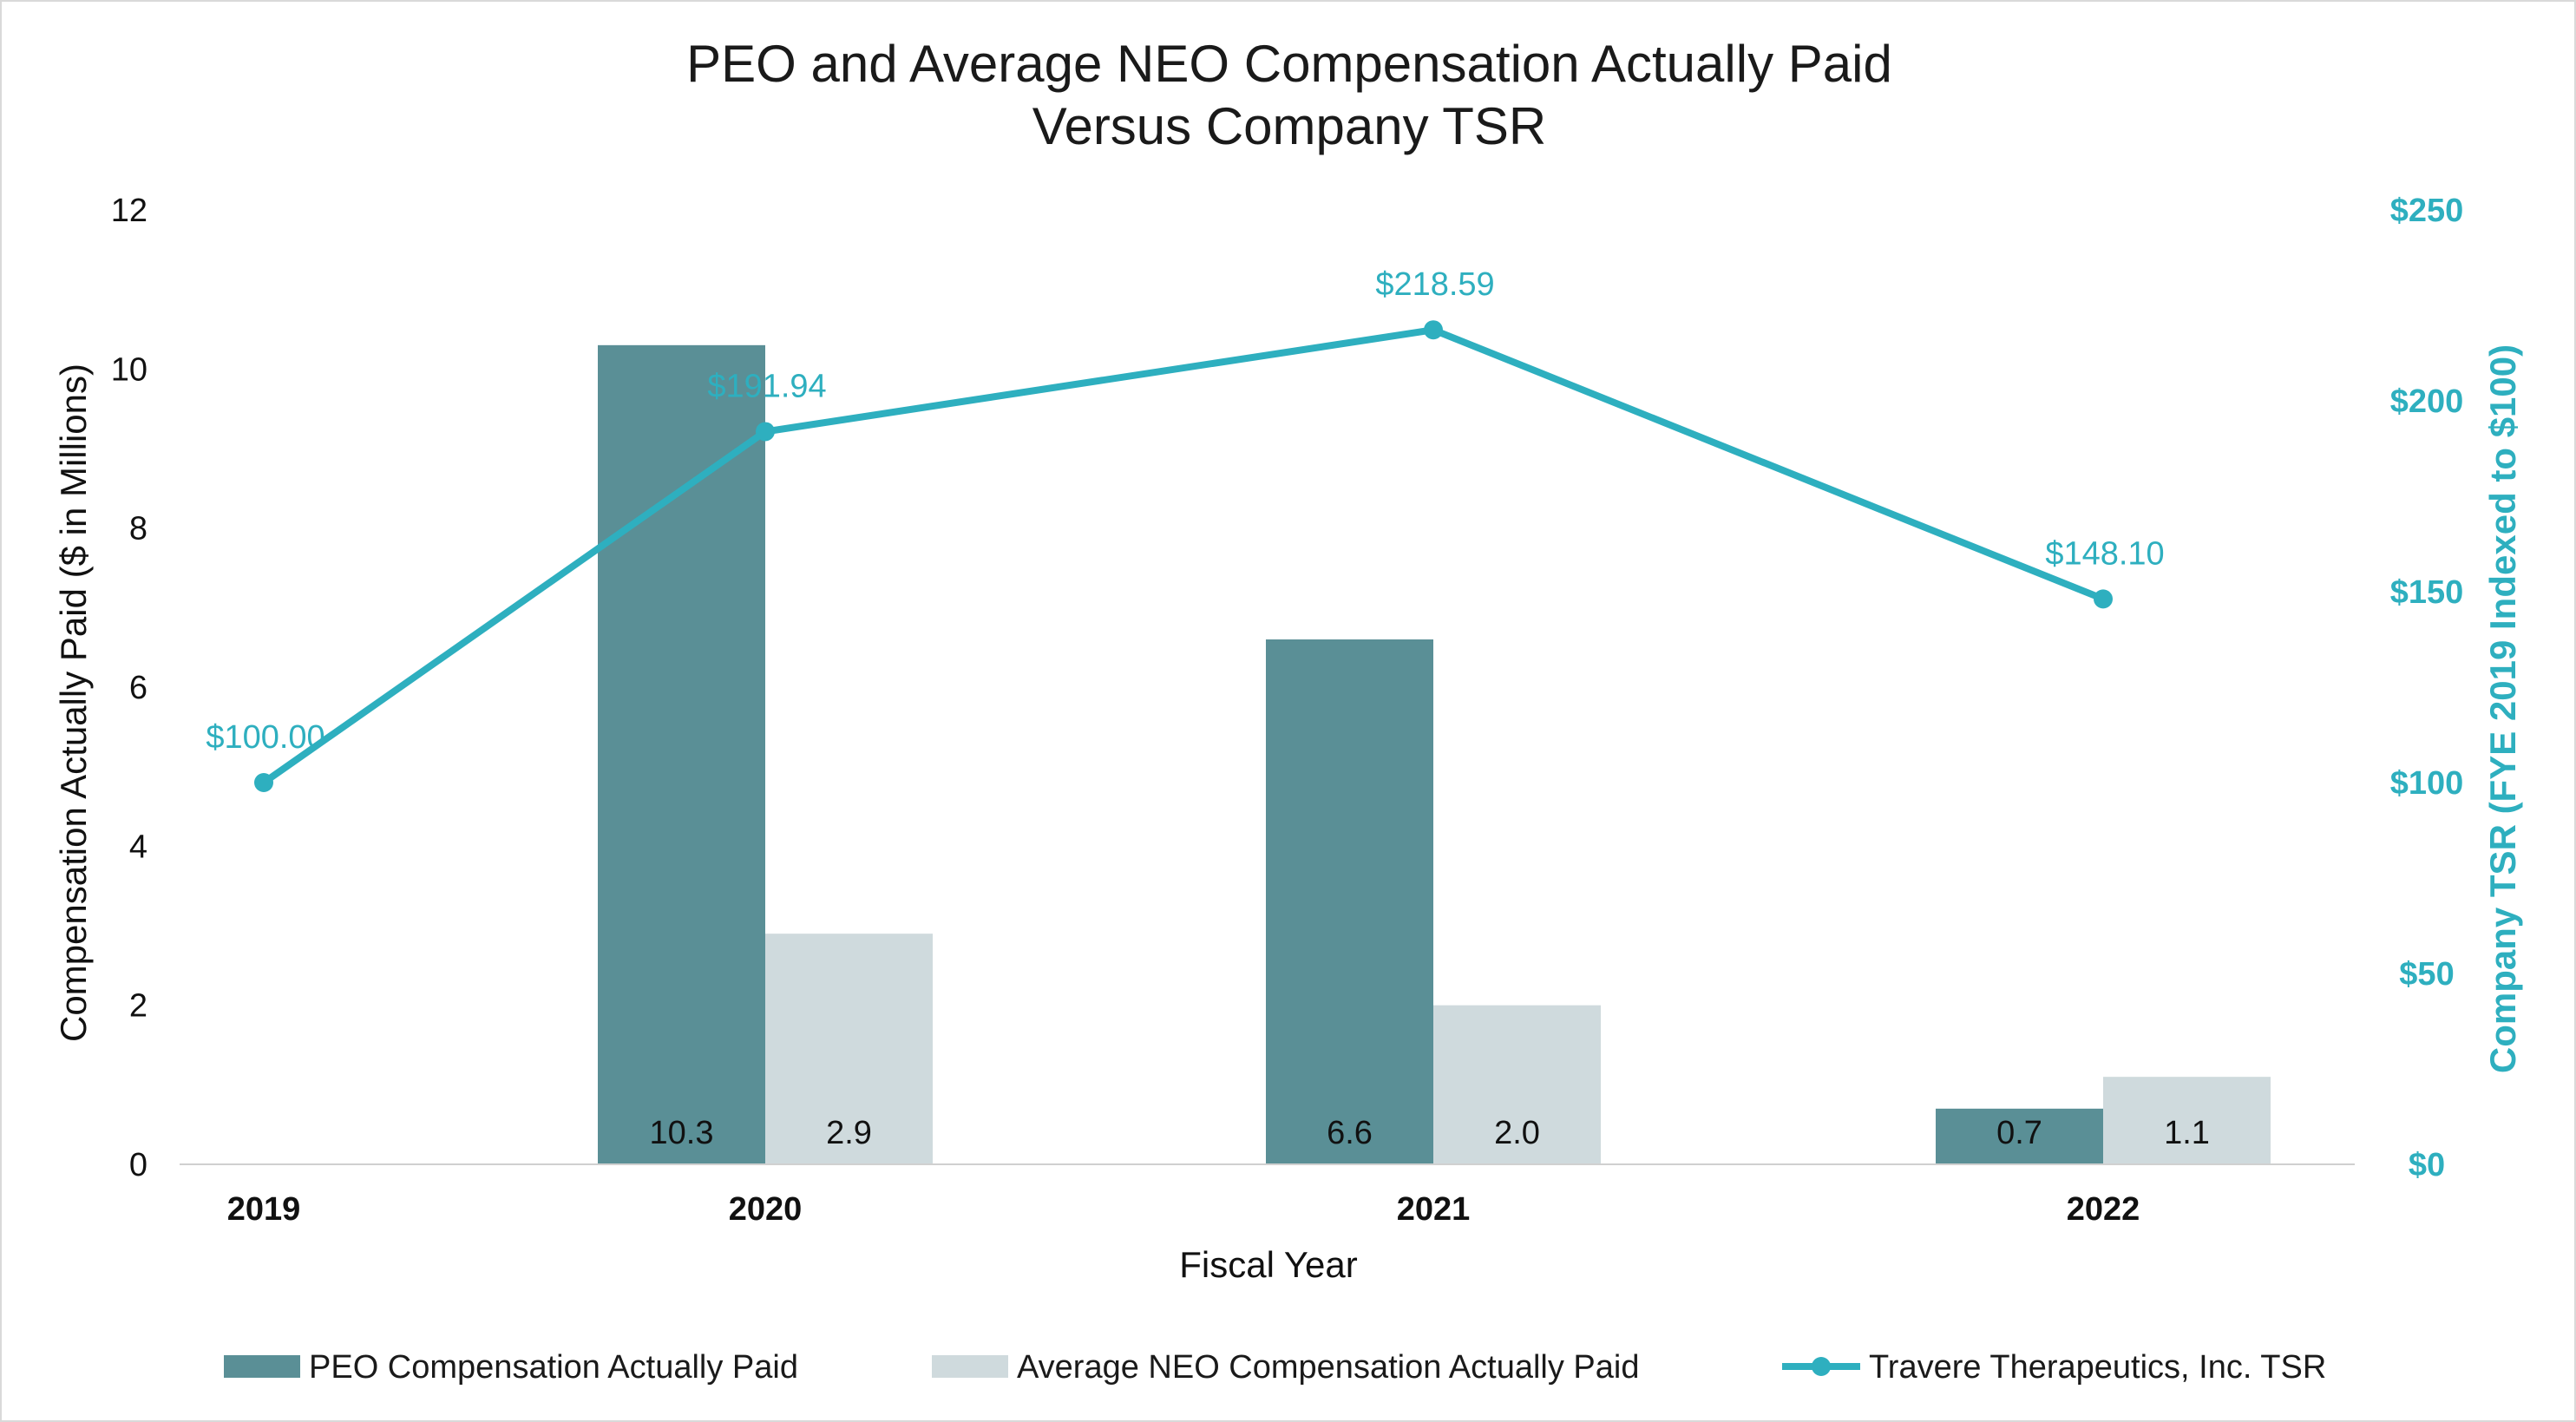 The height and width of the screenshot is (1422, 2576). Describe the element at coordinates (138, 1165) in the screenshot. I see `y-axis-tick-label: 0` at that location.